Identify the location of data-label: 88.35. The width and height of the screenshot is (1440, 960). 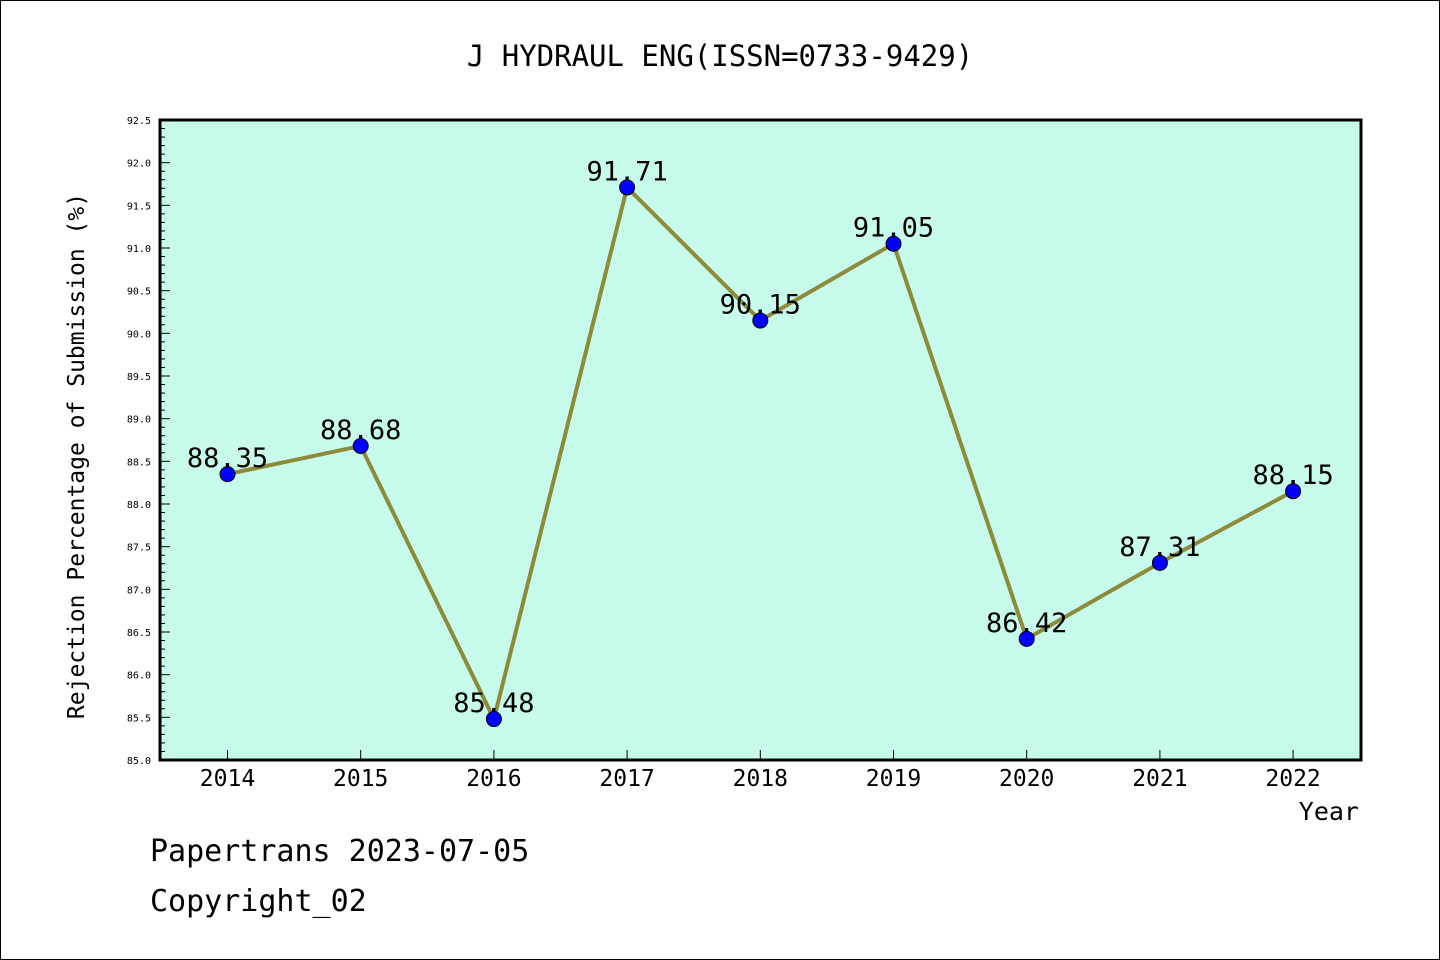
(227, 458).